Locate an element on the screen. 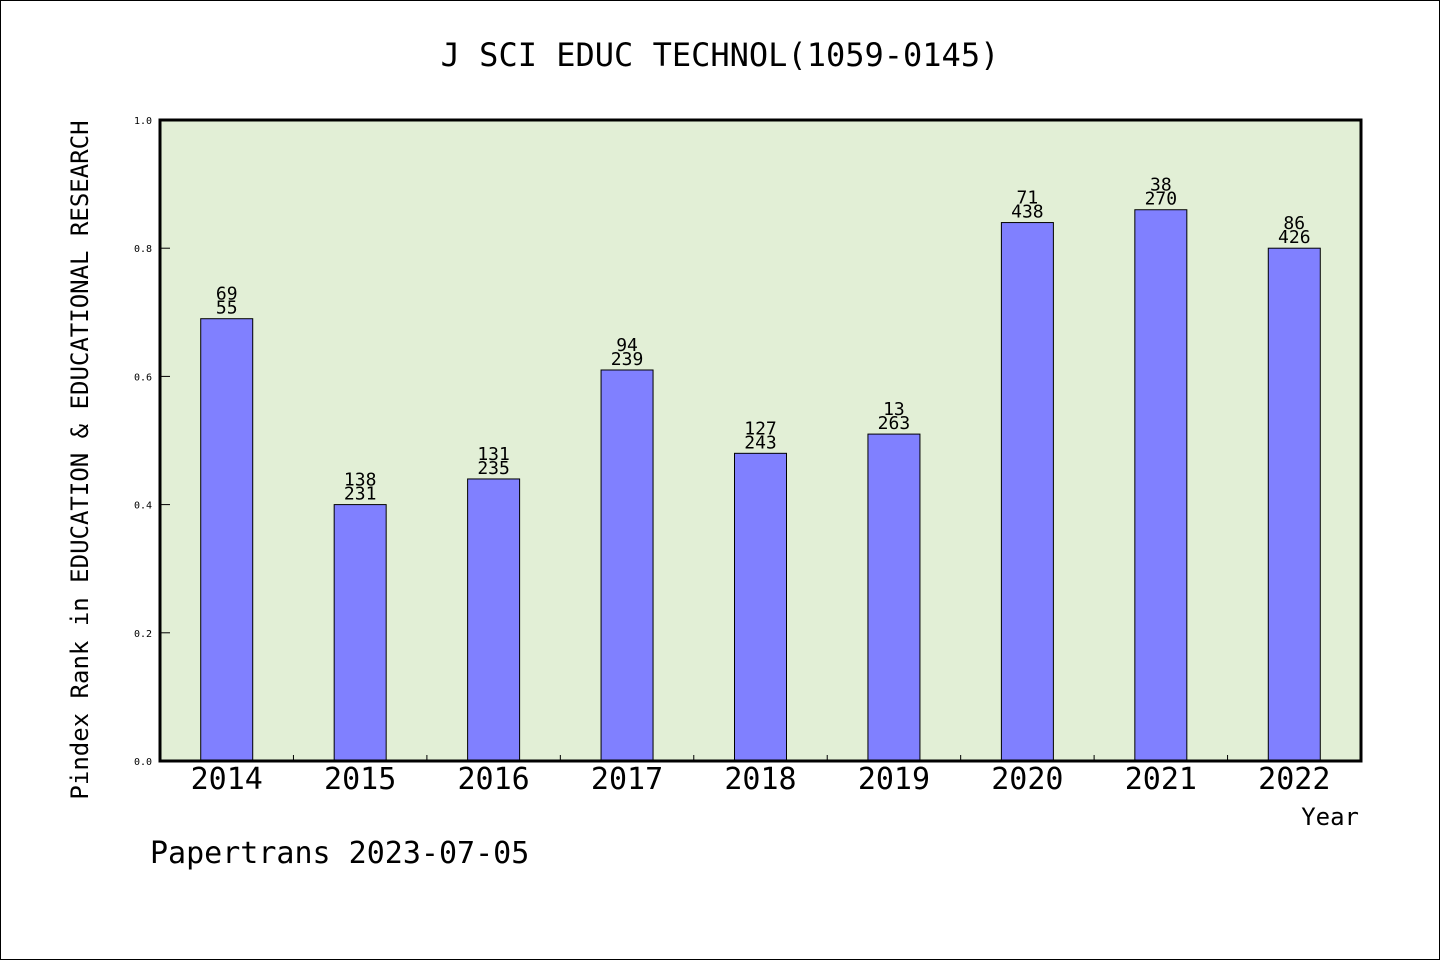 This screenshot has height=960, width=1440. bar-rank-label-2019: 13 is located at coordinates (894, 409).